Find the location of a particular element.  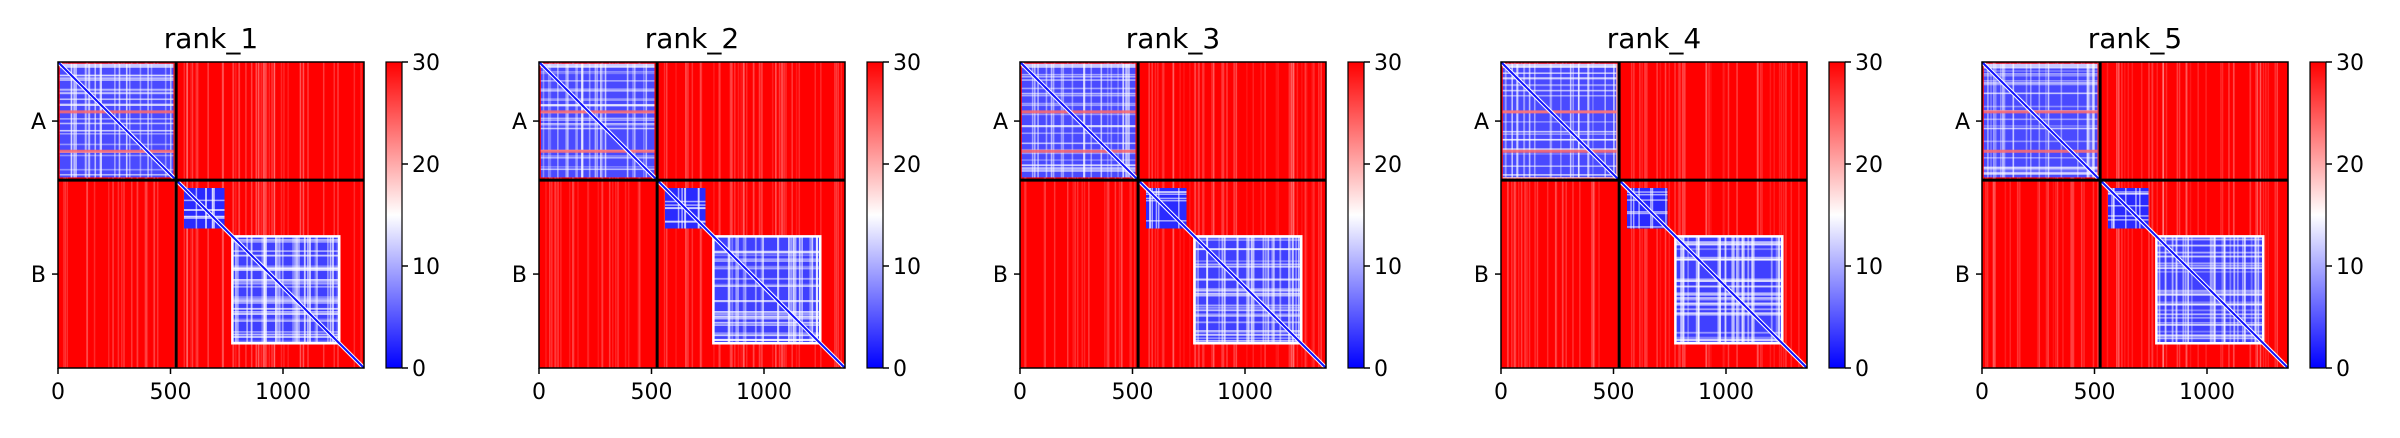

panel-title: rank_3 is located at coordinates (1173, 38).